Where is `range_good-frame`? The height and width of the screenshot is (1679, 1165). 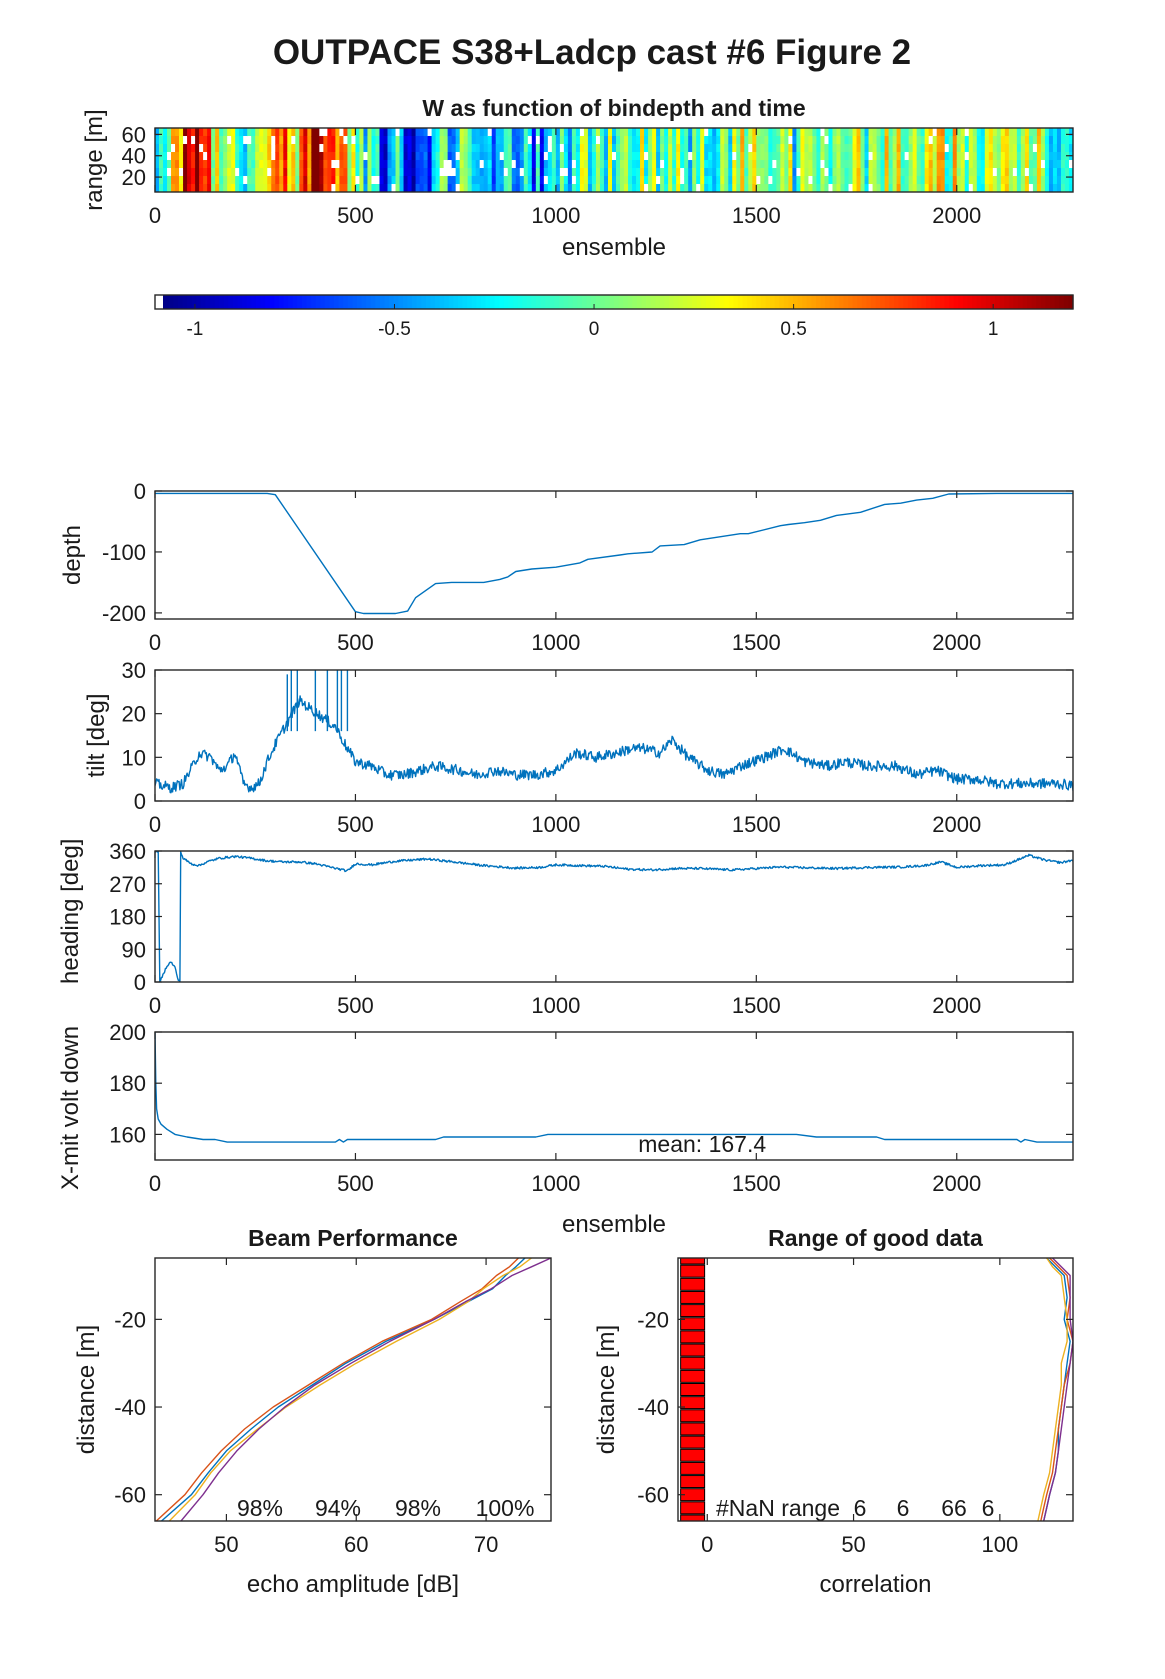
range_good-frame is located at coordinates (875, 1389).